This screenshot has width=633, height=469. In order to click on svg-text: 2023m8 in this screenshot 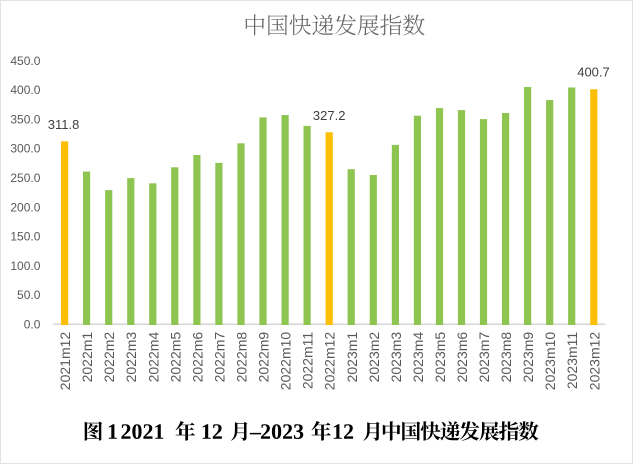, I will do `click(506, 357)`.